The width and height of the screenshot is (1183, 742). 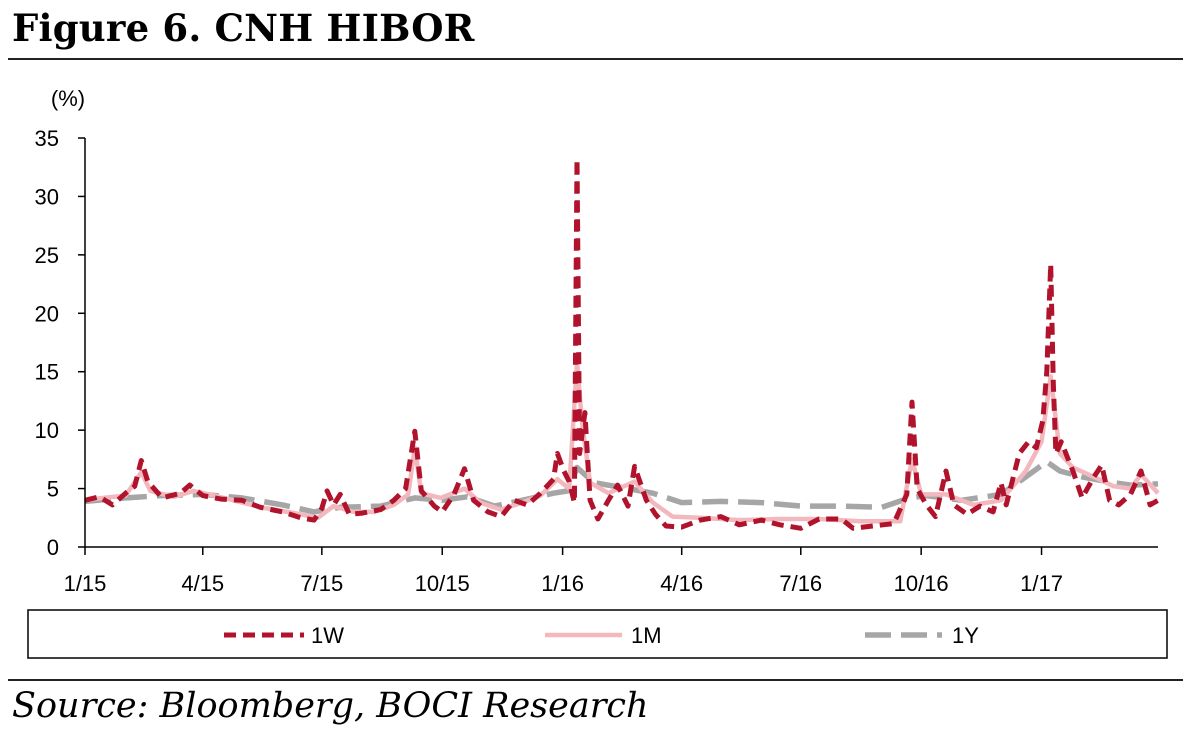 What do you see at coordinates (681, 583) in the screenshot?
I see `x-tick-label: 4/16` at bounding box center [681, 583].